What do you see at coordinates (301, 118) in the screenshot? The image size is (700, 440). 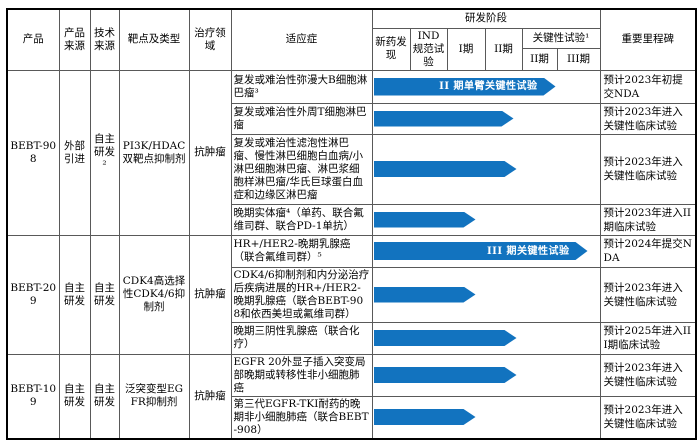 I see `indication-cell: 复发或难治性外周T细胞淋巴瘤` at bounding box center [301, 118].